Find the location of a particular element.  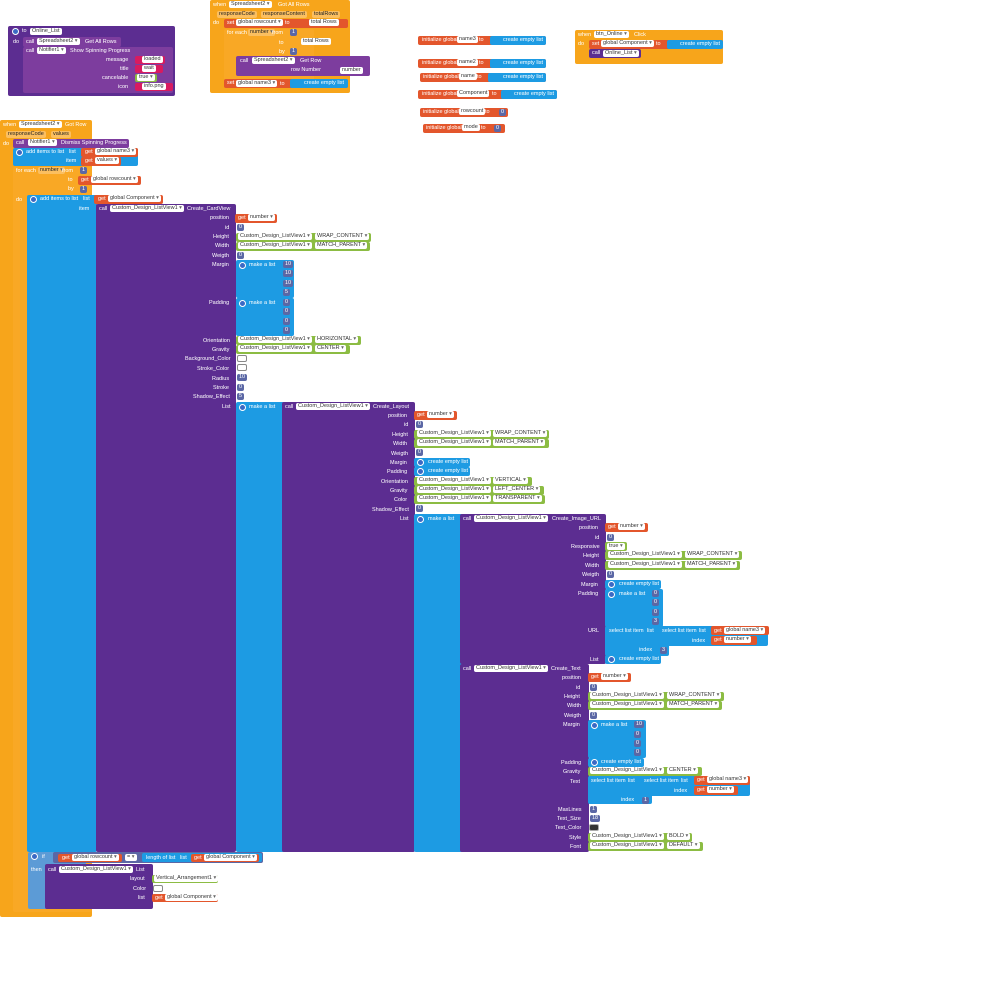

responsive-dropdown: true is located at coordinates (616, 546).